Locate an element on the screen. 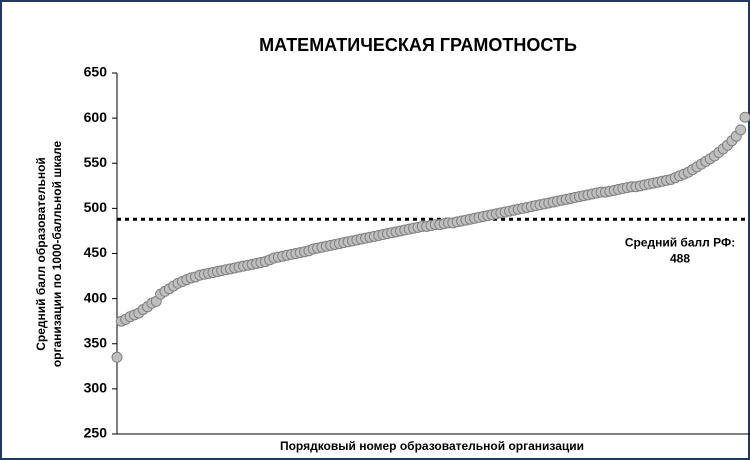 Image resolution: width=750 pixels, height=460 pixels. y-tick-label: 550 is located at coordinates (96, 162).